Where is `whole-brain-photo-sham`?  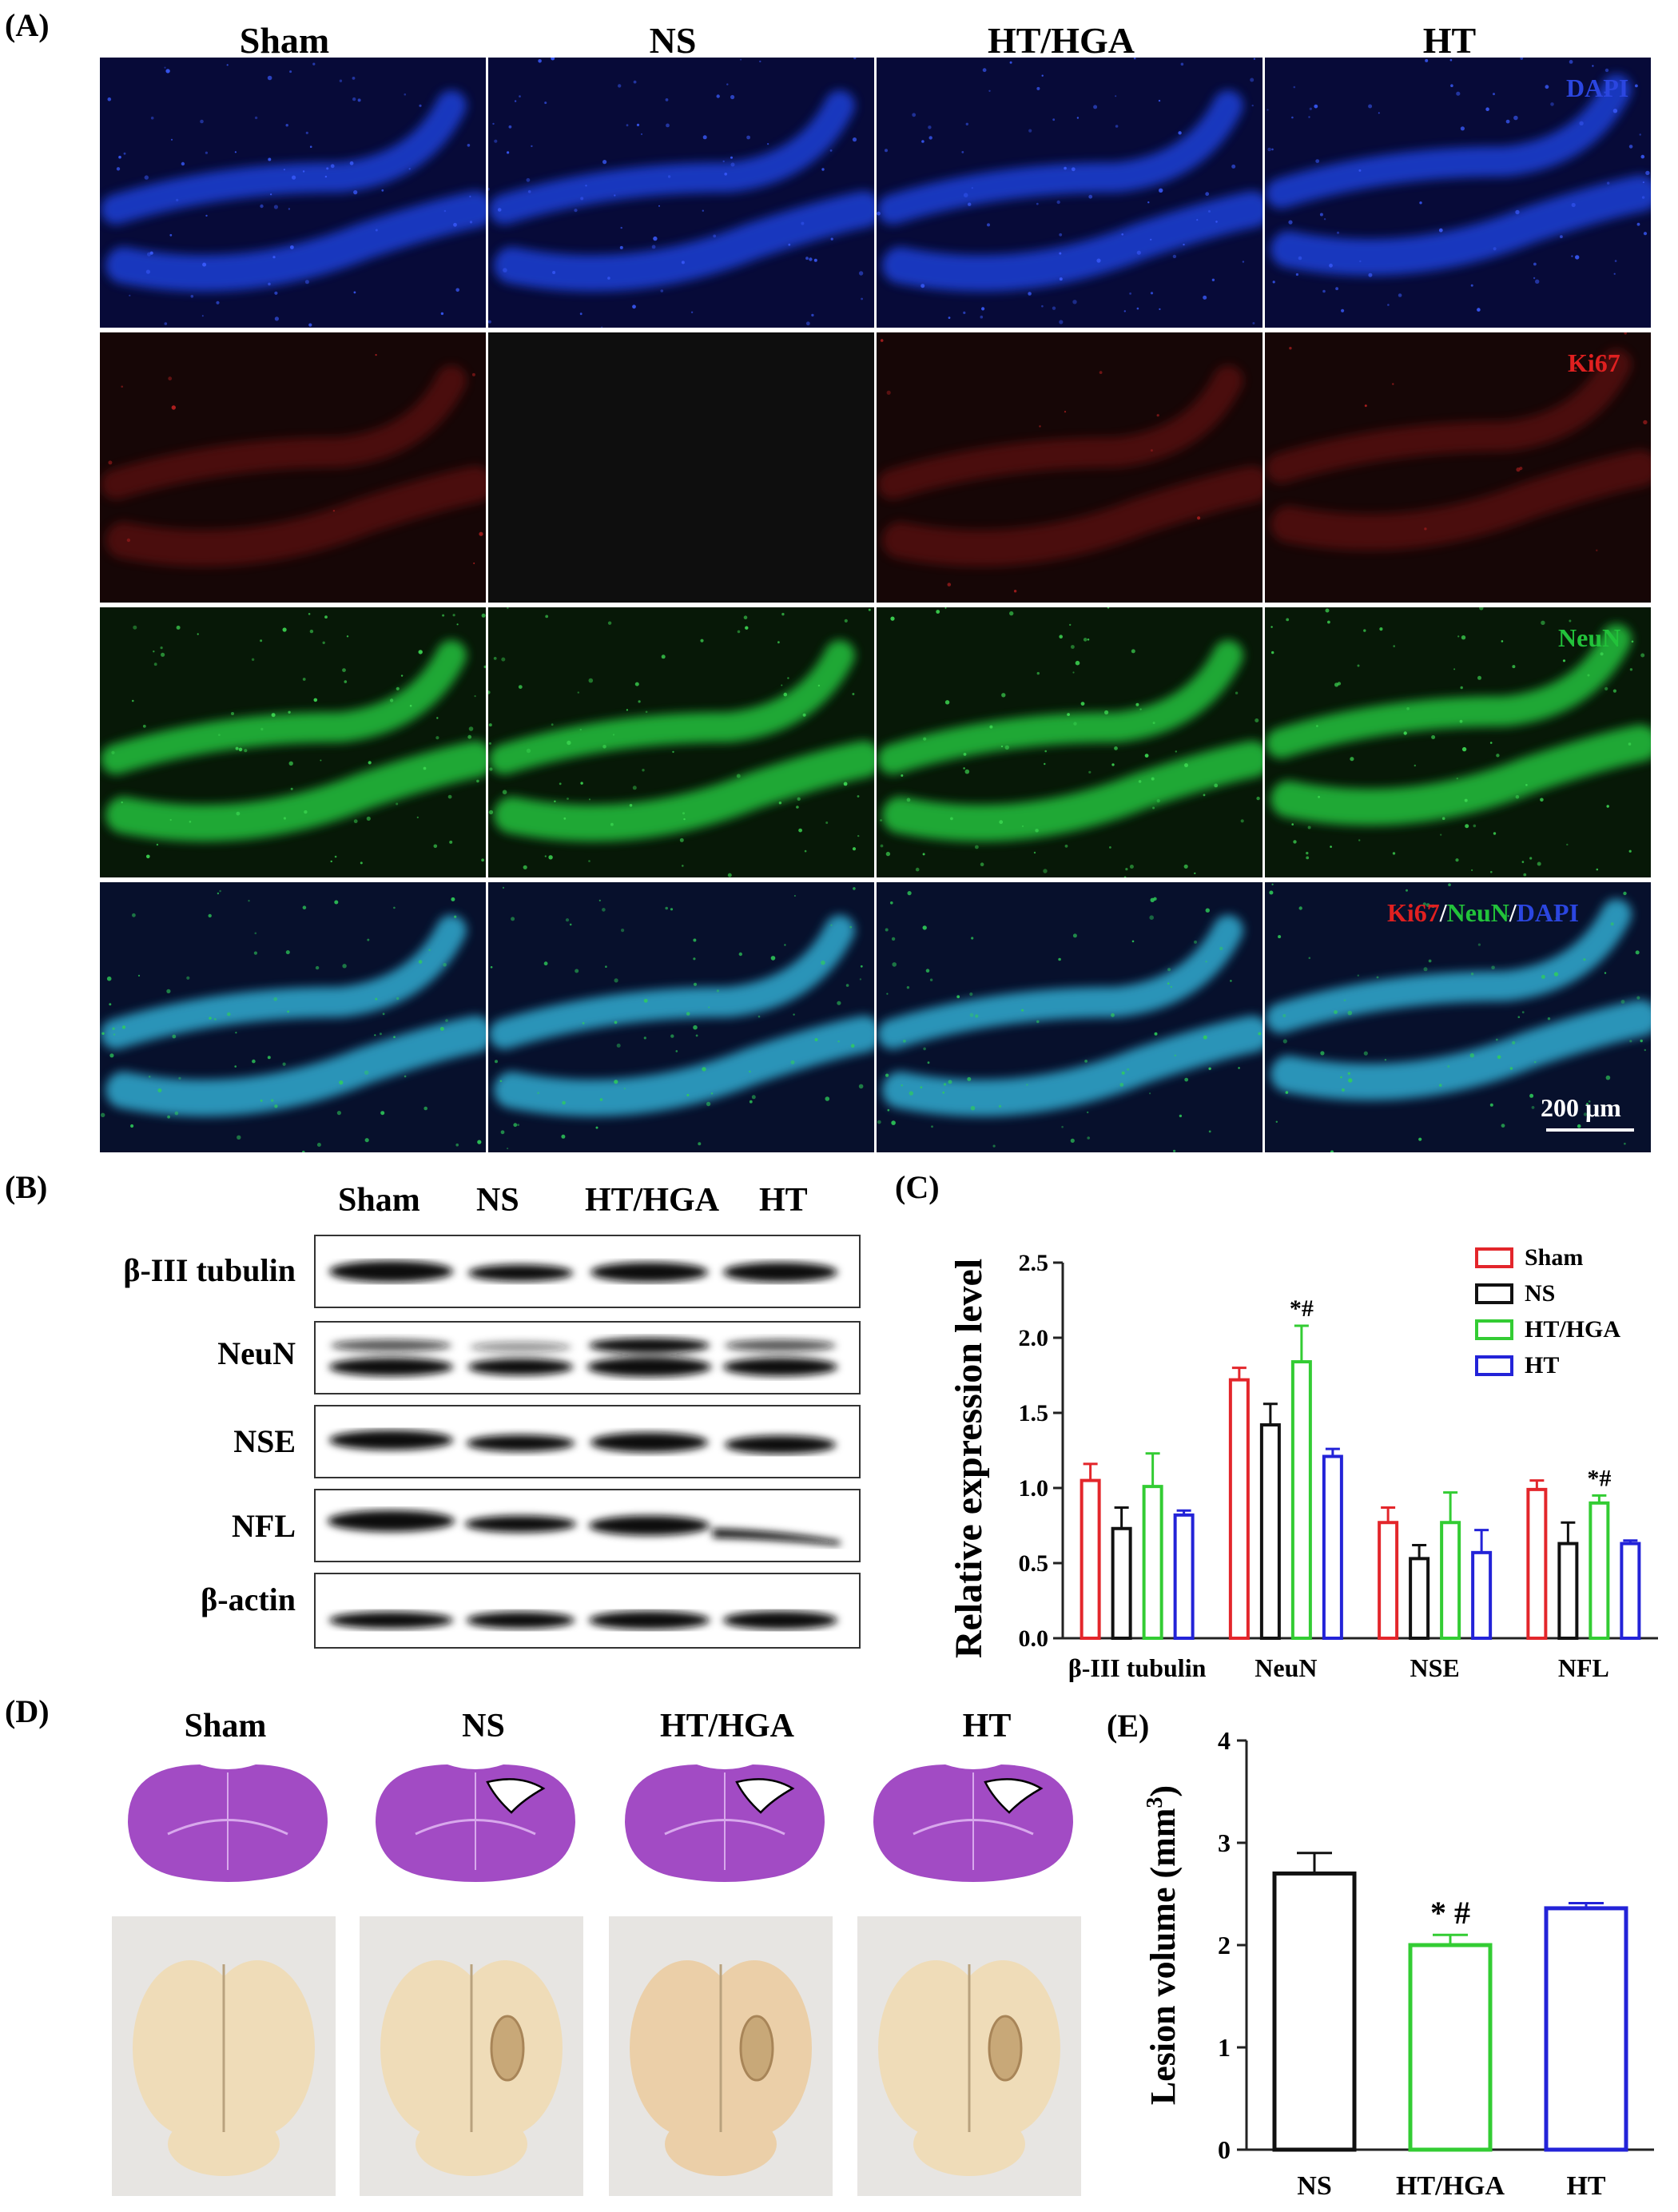
whole-brain-photo-sham is located at coordinates (224, 2056).